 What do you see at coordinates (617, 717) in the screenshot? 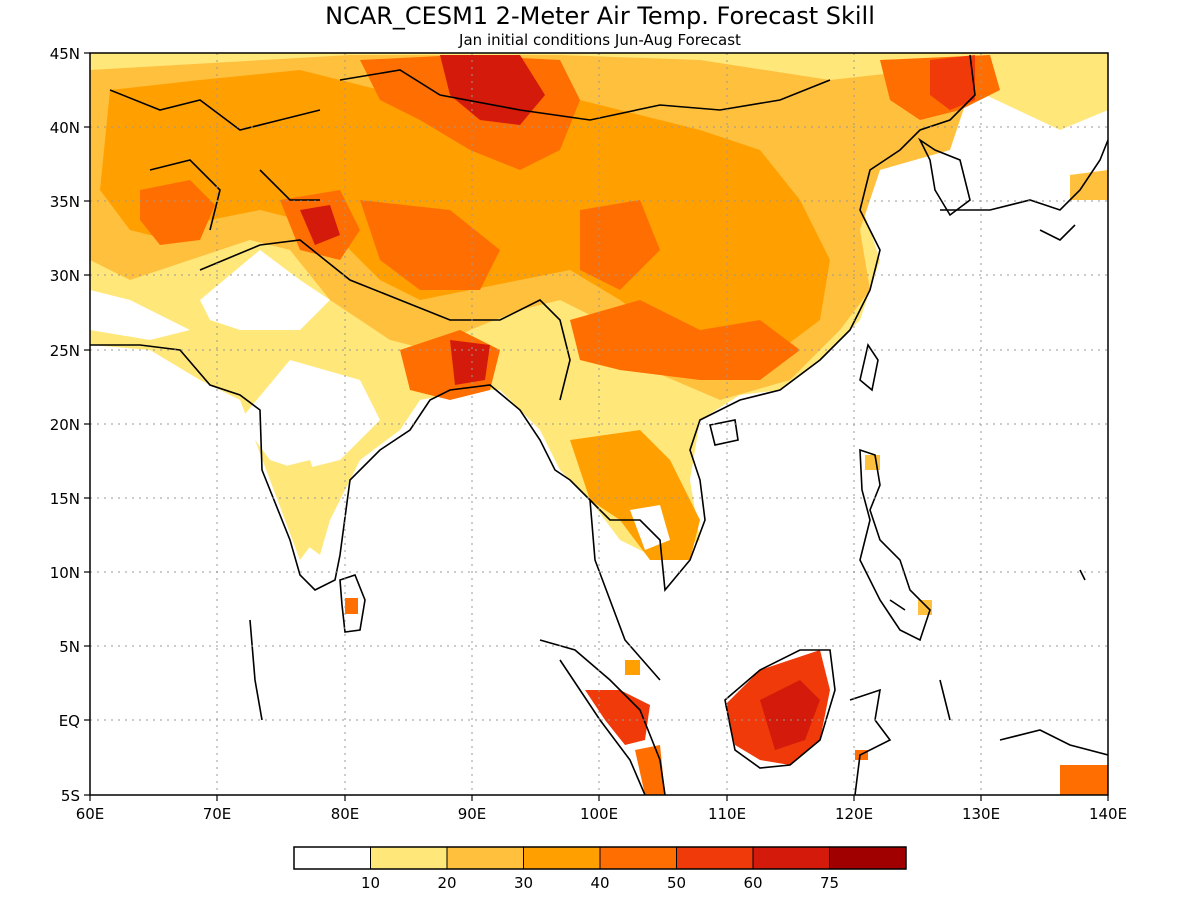
I see `shade-sumatra` at bounding box center [617, 717].